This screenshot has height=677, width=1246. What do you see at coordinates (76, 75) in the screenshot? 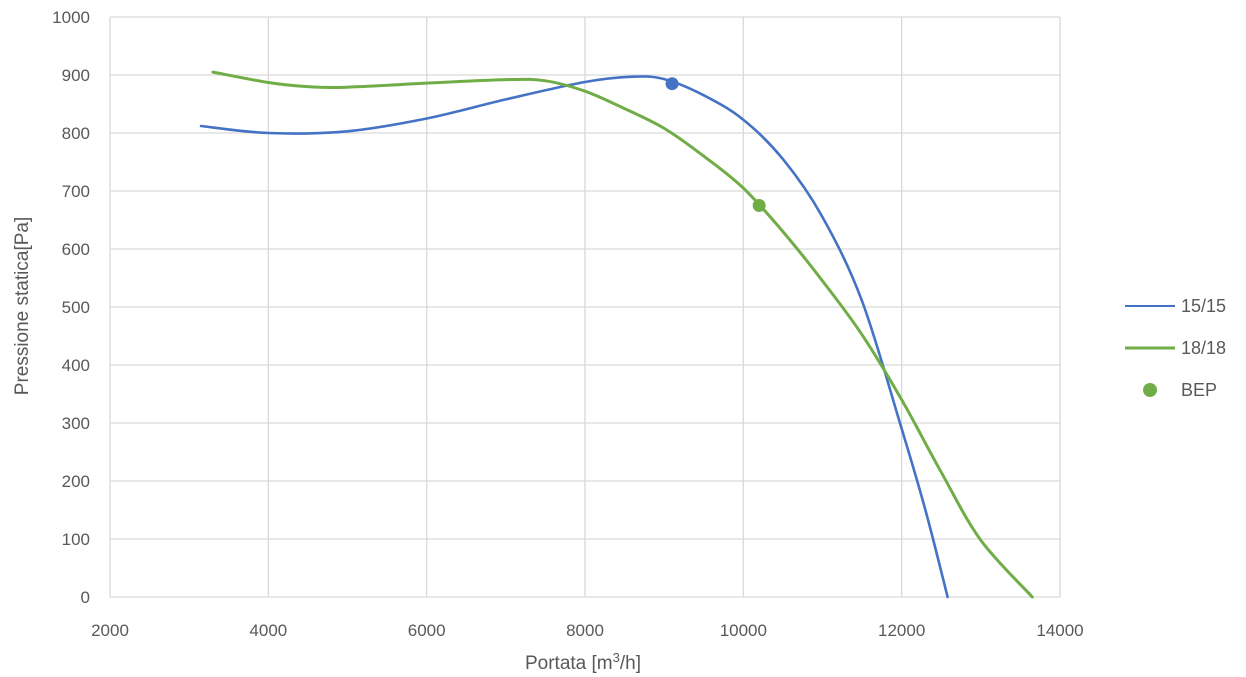
I see `y-tick-label: 900` at bounding box center [76, 75].